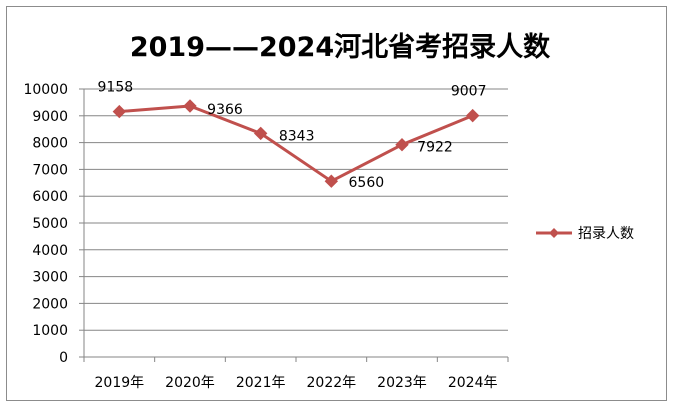  Describe the element at coordinates (120, 383) in the screenshot. I see `x-axis-tick-label: 2019年` at that location.